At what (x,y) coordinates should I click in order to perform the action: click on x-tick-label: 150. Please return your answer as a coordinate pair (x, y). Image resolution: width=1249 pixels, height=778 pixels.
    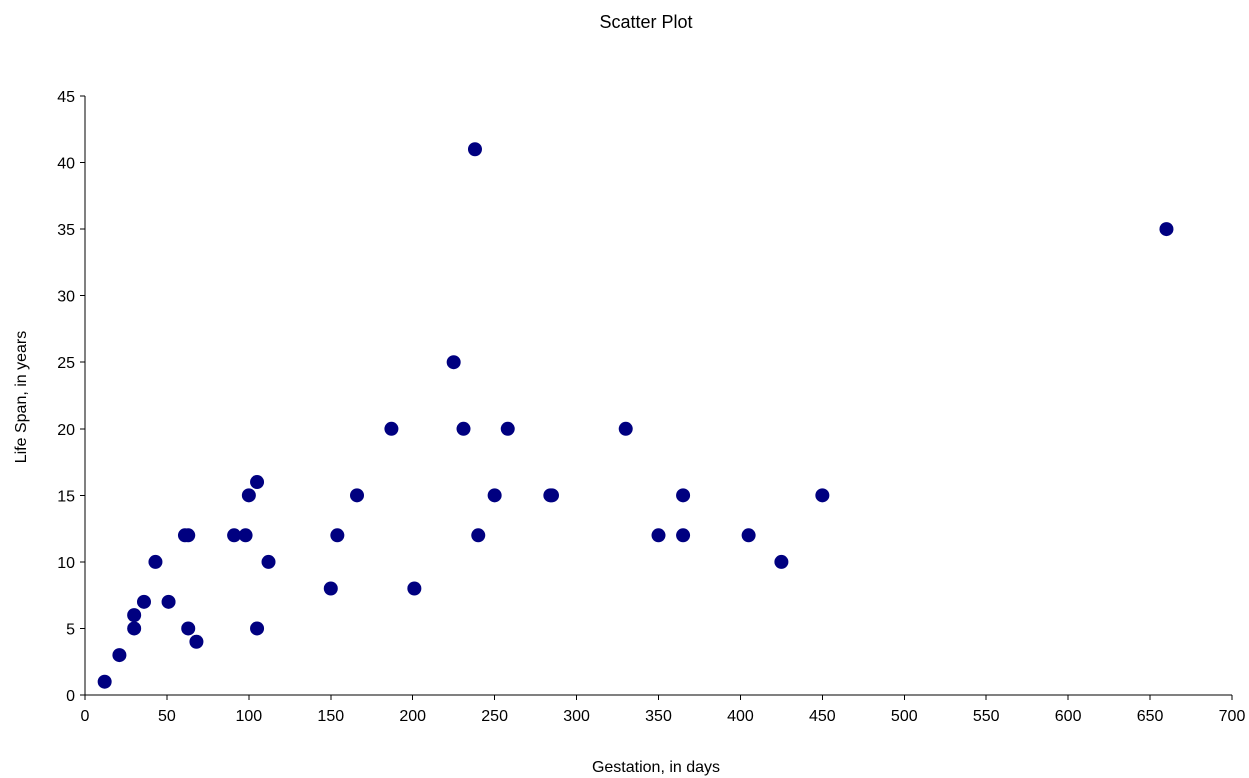
    Looking at the image, I should click on (330, 716).